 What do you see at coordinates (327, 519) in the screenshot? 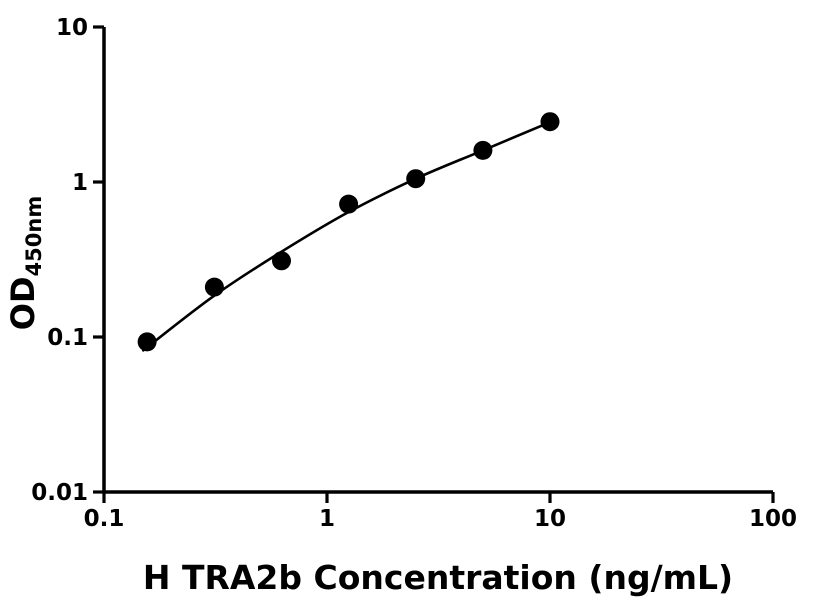
I see `x-tick-label: 1` at bounding box center [327, 519].